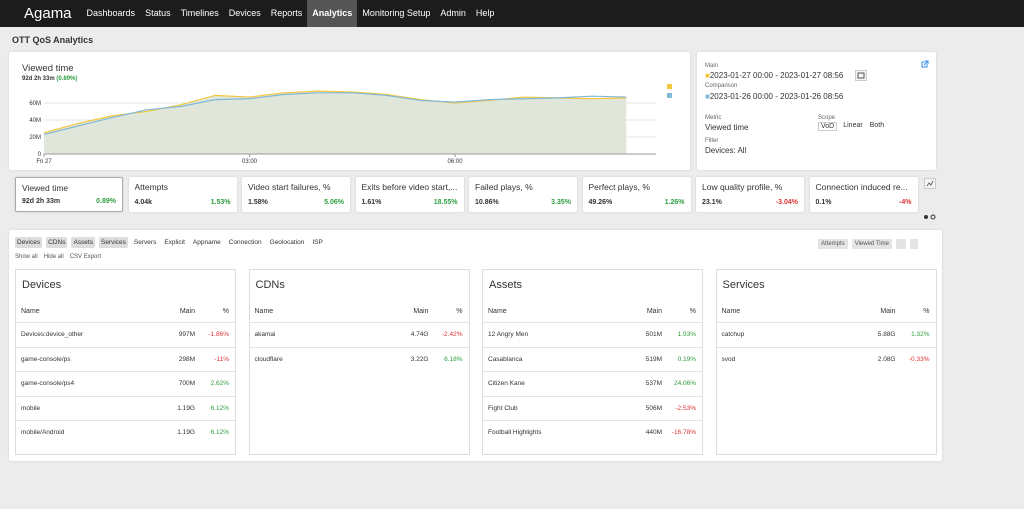  I want to click on scope-option: VoD, so click(828, 126).